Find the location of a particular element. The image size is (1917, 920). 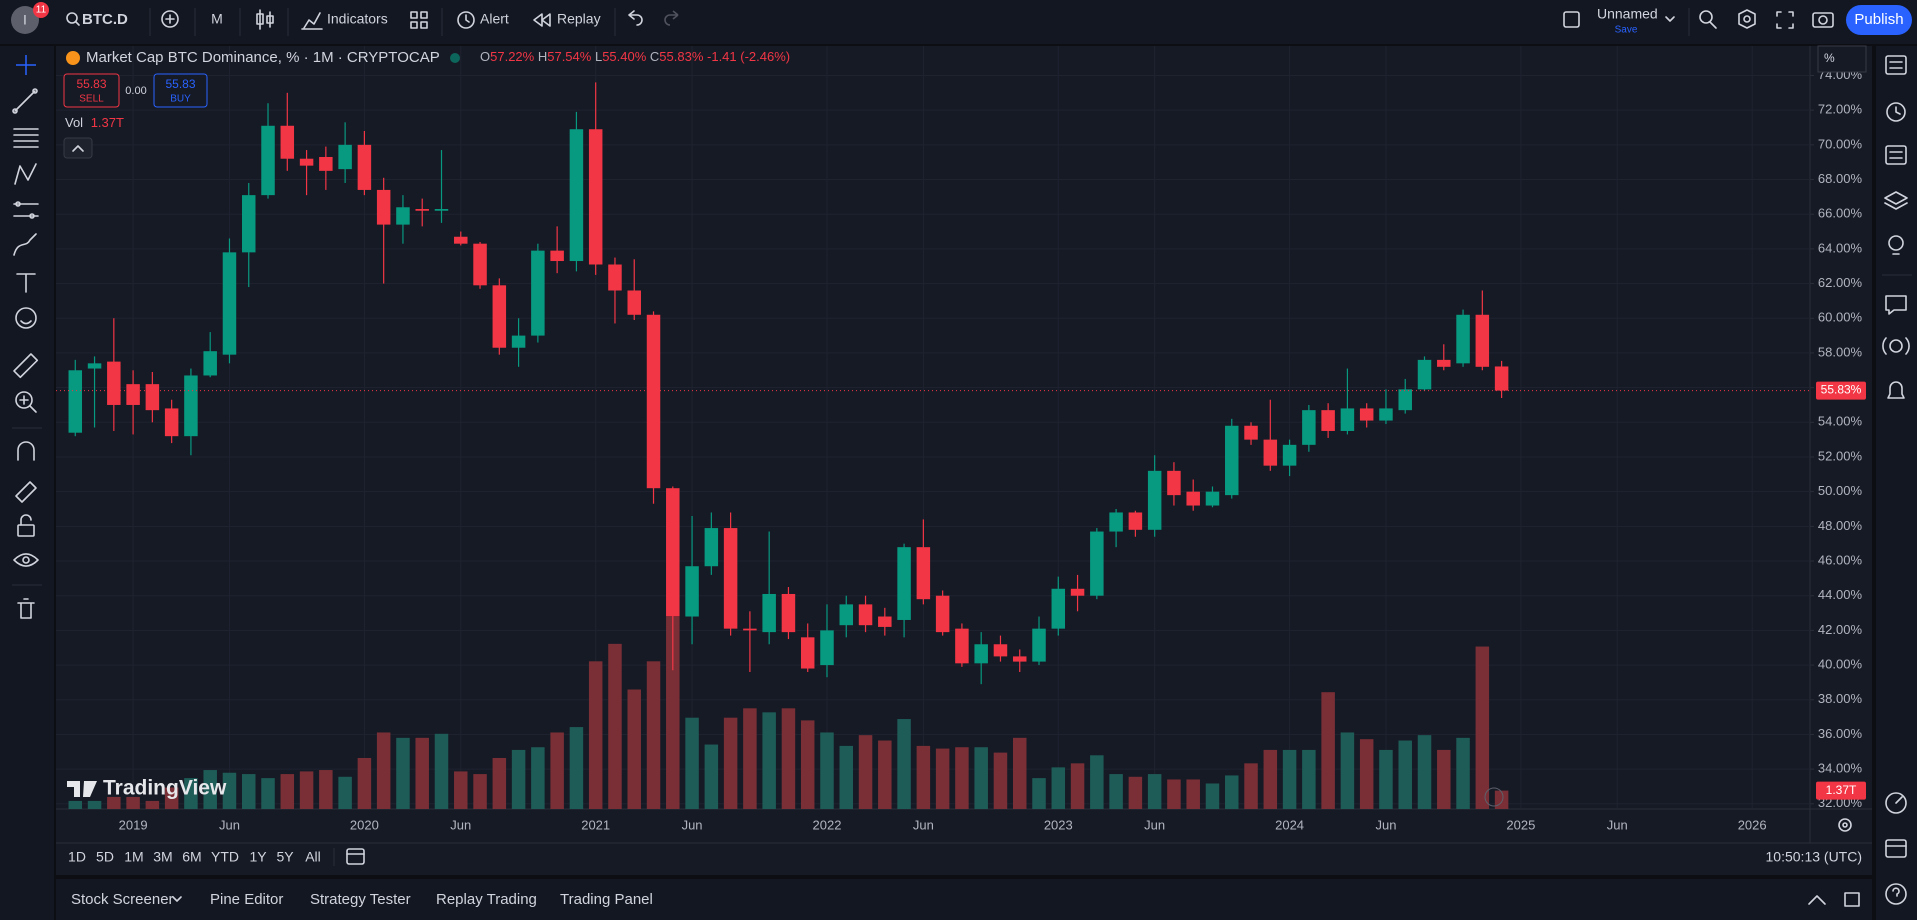

change: -1.41 (-2.46%) is located at coordinates (748, 56).